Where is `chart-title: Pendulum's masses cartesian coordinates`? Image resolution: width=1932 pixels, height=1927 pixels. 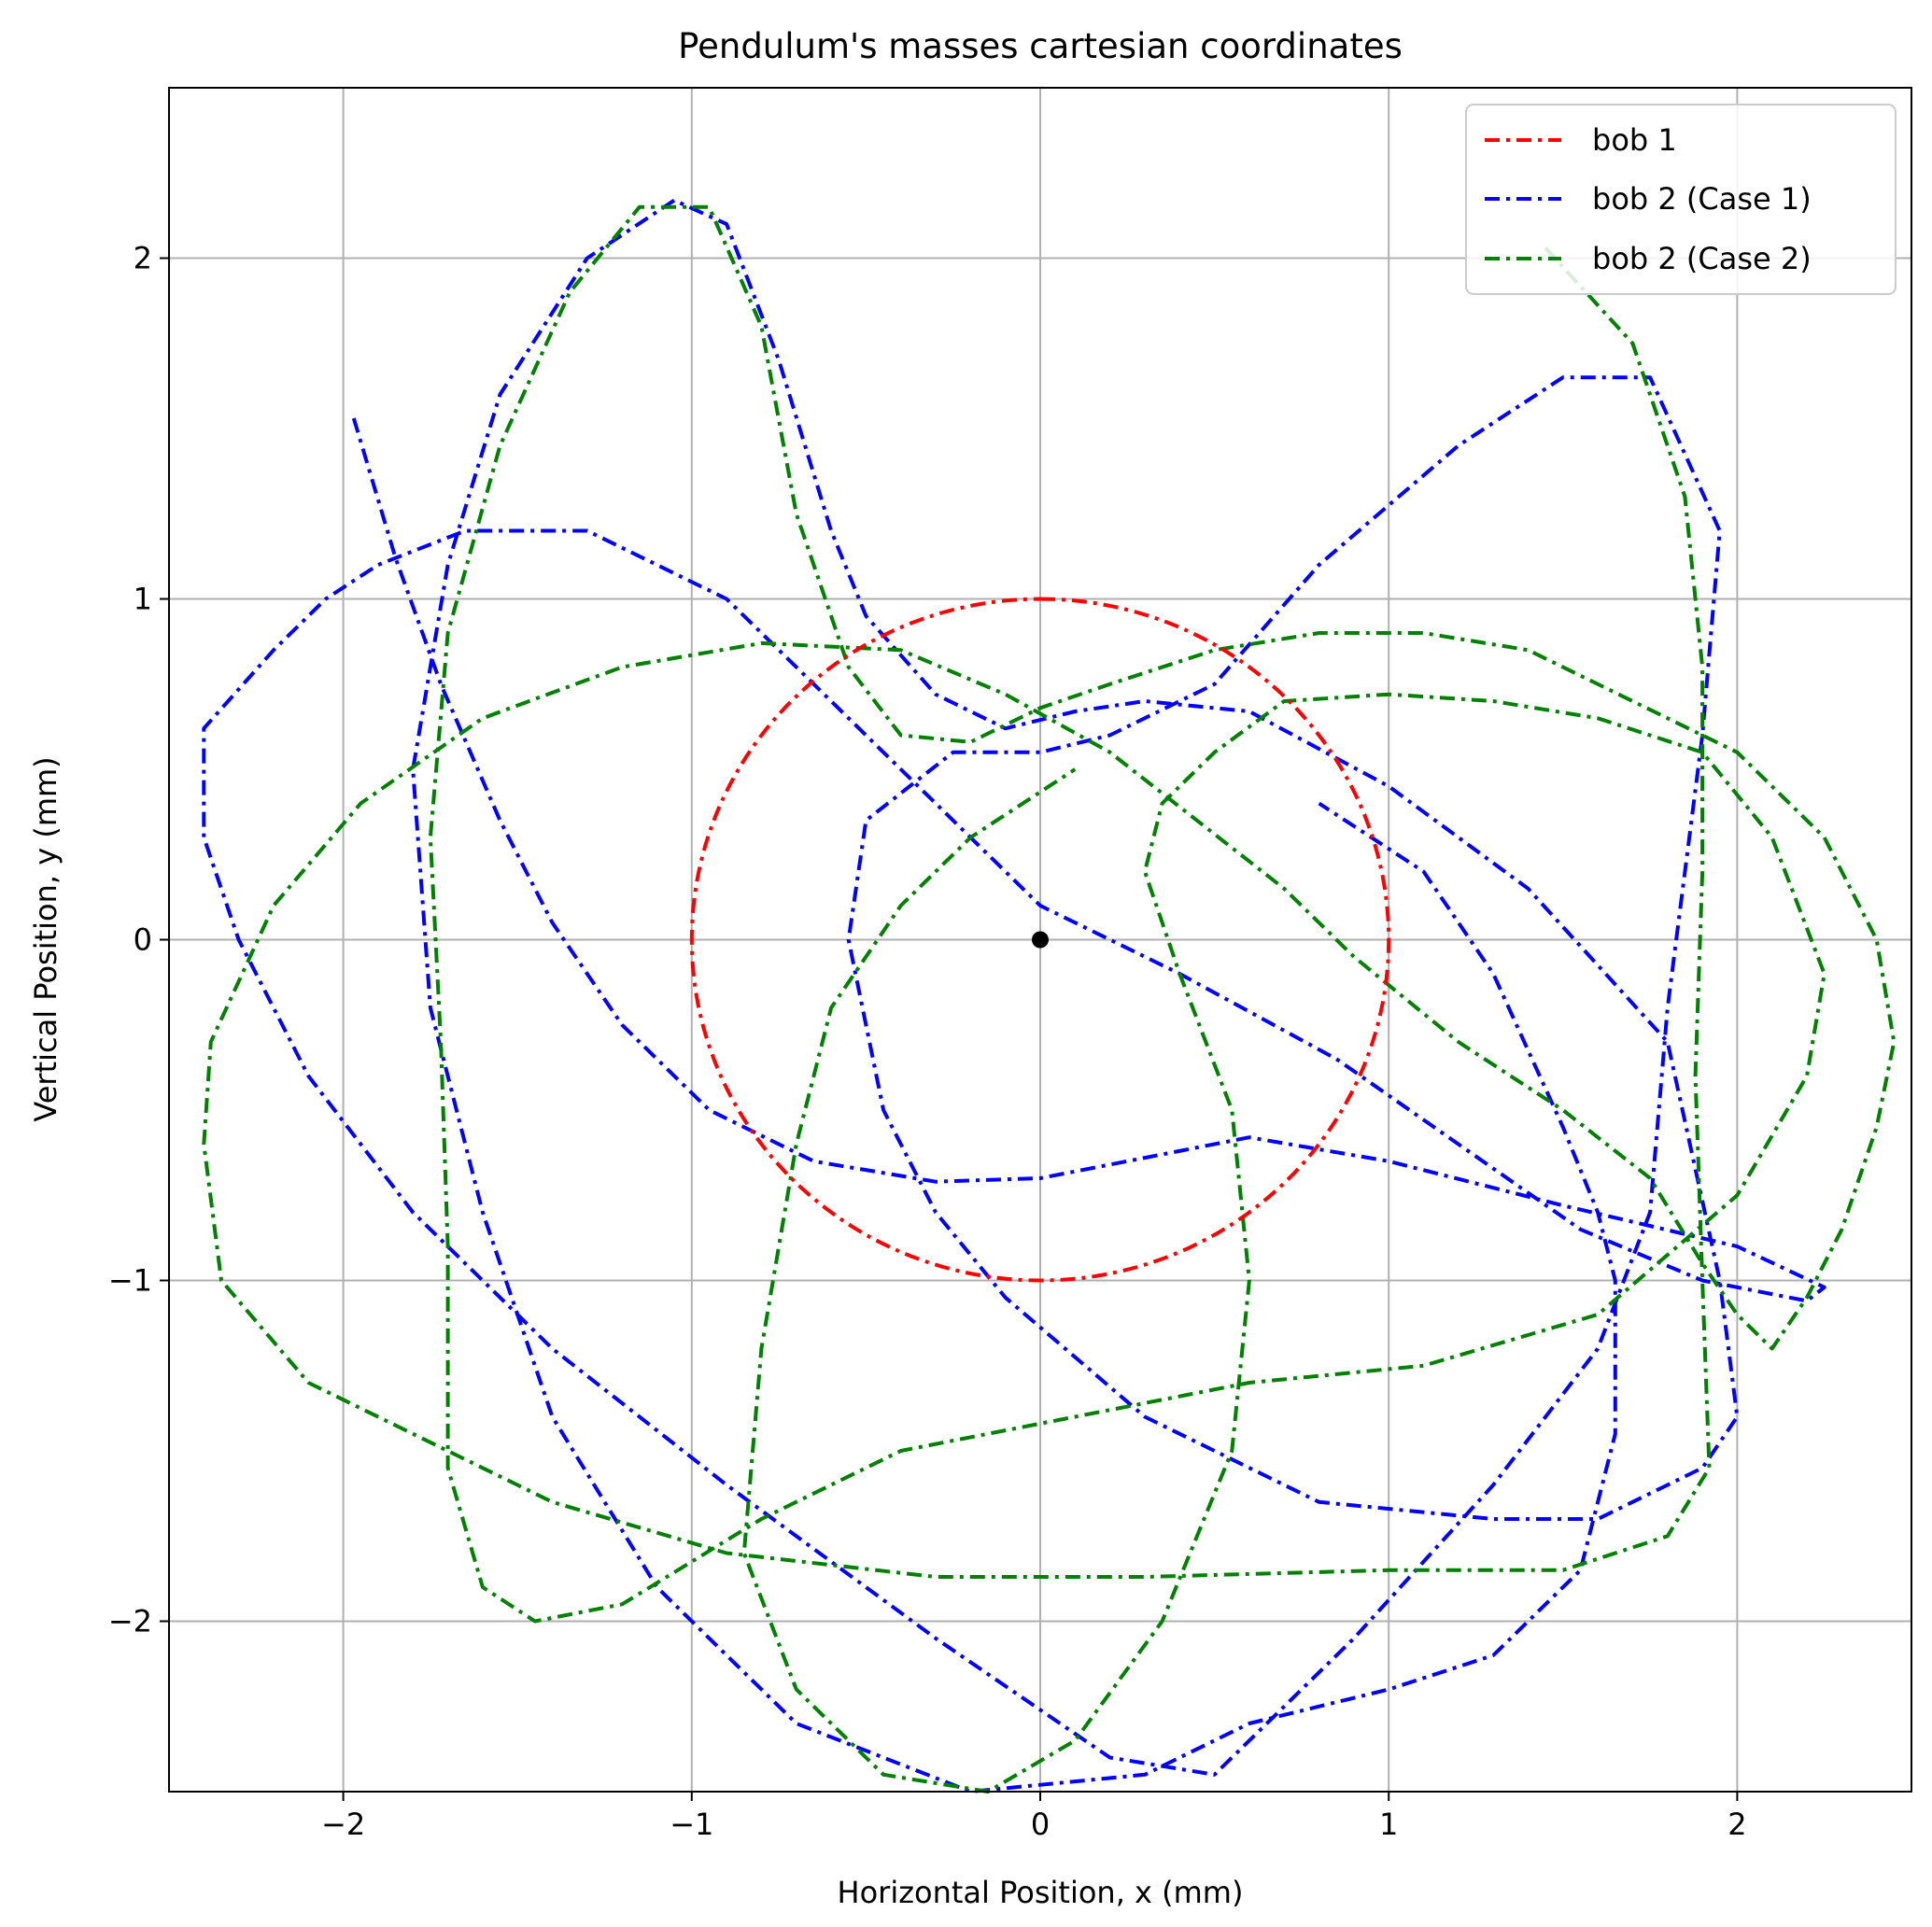
chart-title: Pendulum's masses cartesian coordinates is located at coordinates (1040, 46).